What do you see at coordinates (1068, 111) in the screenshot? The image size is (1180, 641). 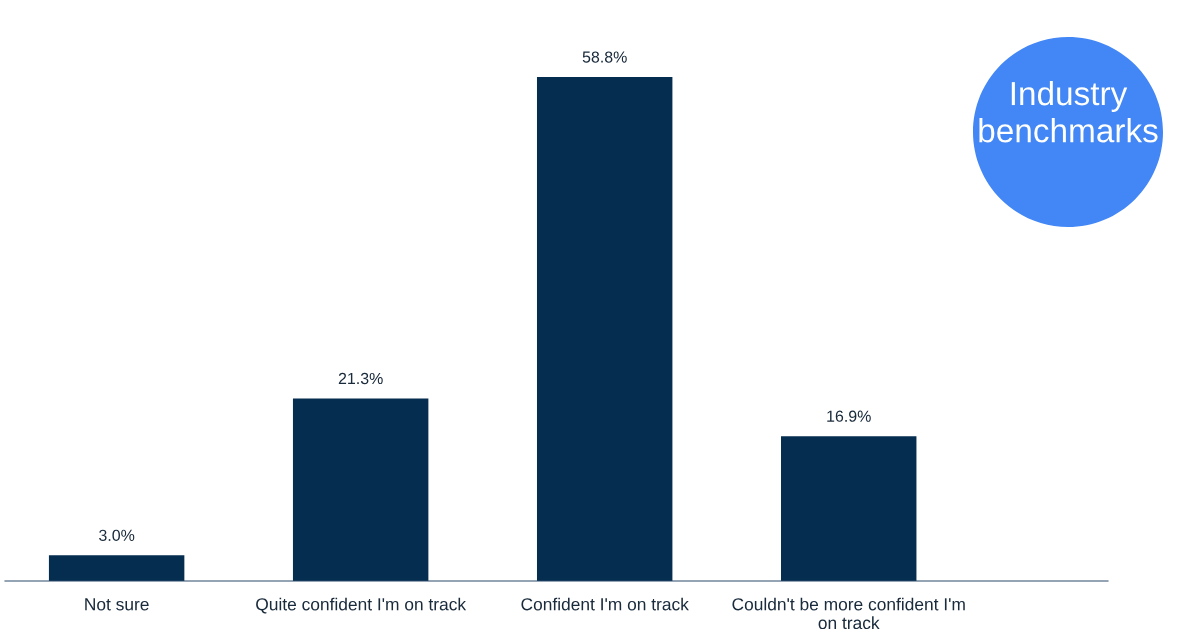 I see `annotation: Industry benchmarks` at bounding box center [1068, 111].